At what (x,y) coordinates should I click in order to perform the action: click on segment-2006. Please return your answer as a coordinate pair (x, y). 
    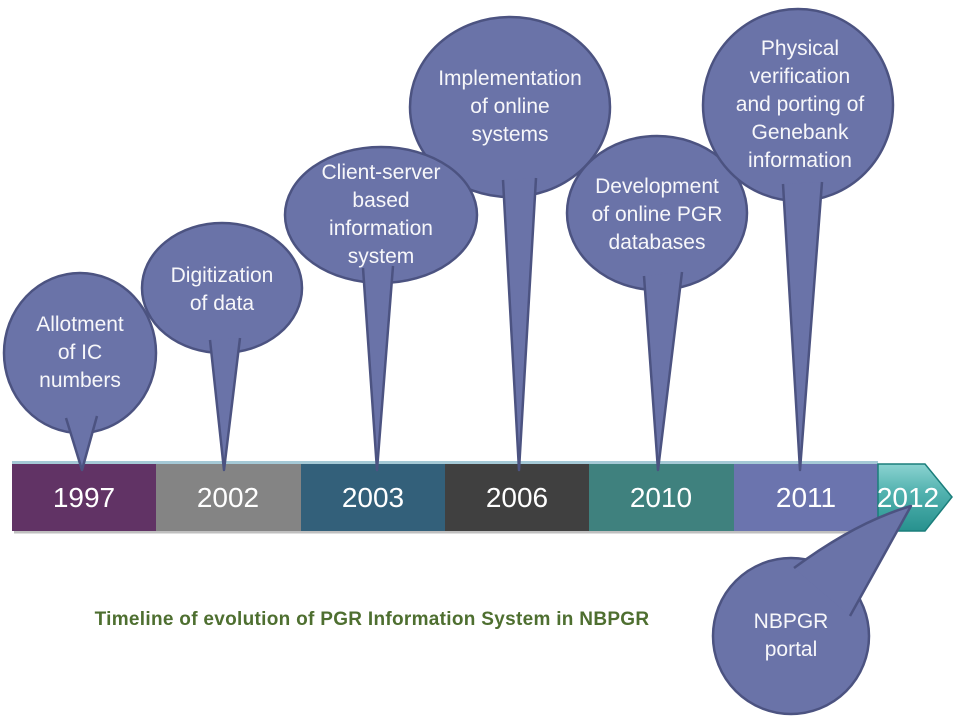
    Looking at the image, I should click on (517, 497).